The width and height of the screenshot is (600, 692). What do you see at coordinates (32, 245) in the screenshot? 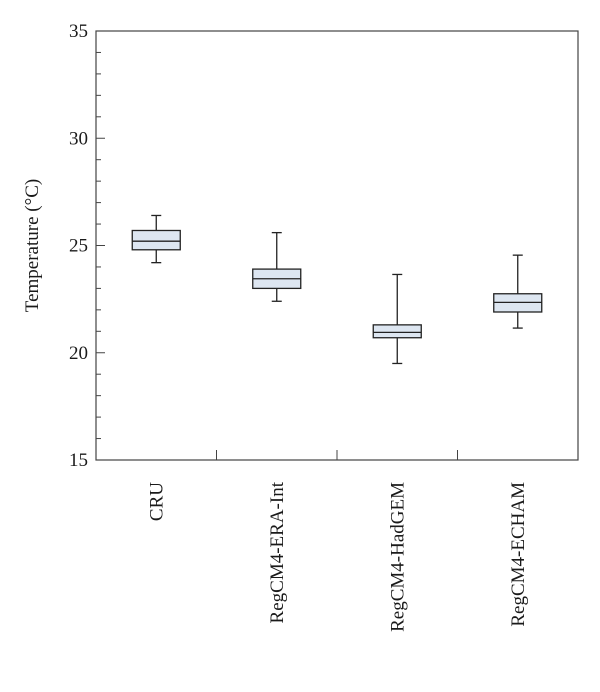
I see `y-axis-title: Temperature (°C)` at bounding box center [32, 245].